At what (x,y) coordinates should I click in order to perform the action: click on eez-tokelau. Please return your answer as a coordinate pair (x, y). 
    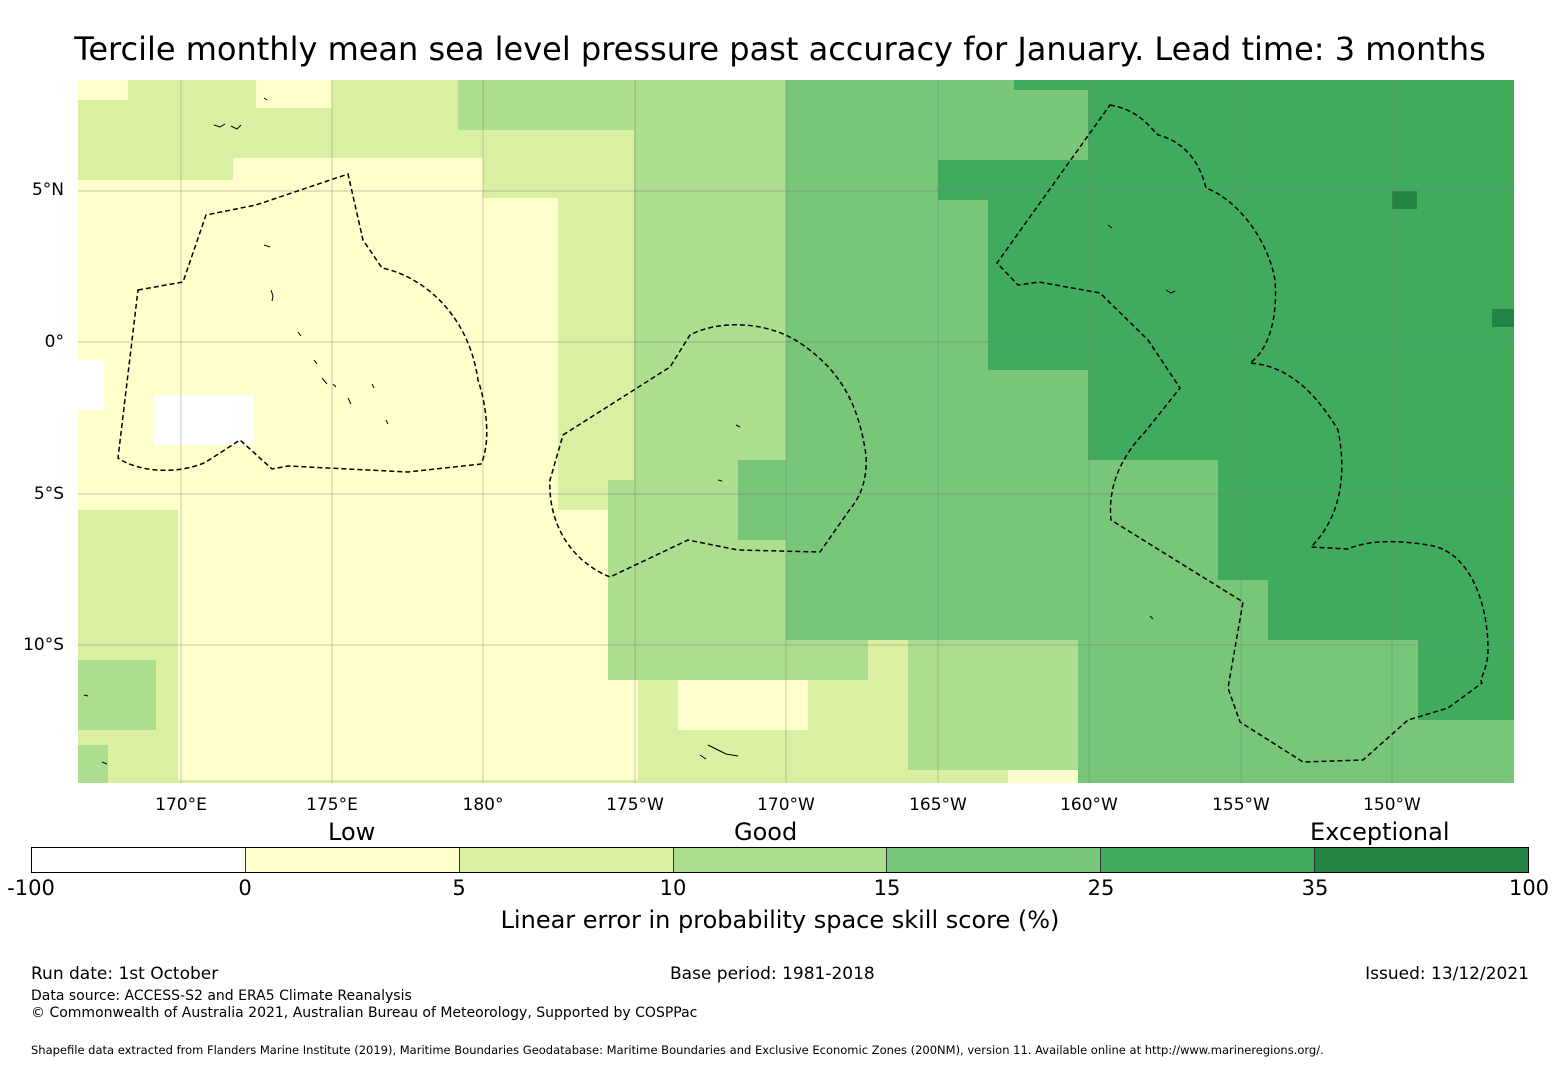
    Looking at the image, I should click on (708, 451).